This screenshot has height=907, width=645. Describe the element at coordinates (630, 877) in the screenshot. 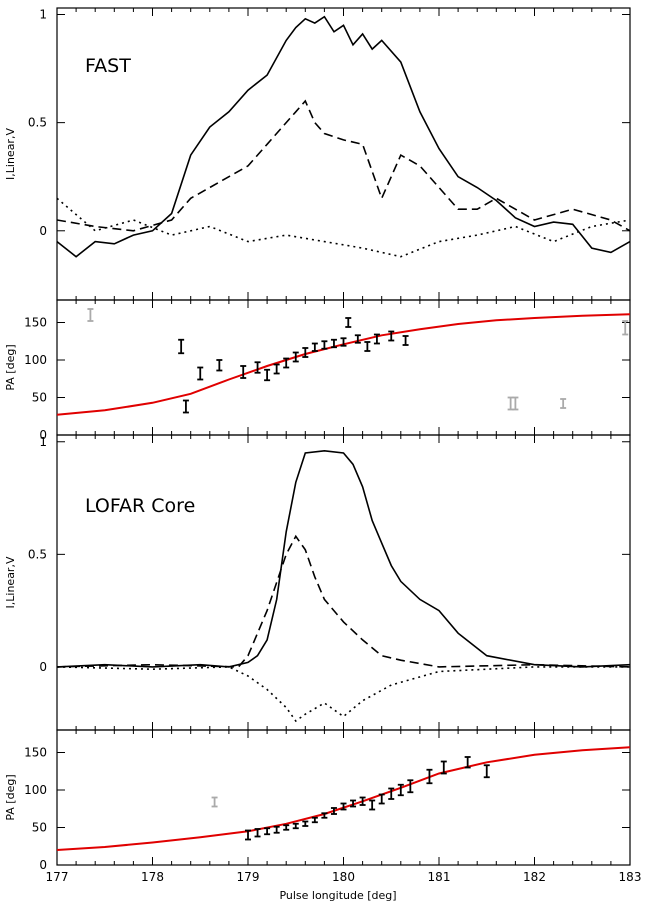

I see `x-tick-label: 183` at that location.